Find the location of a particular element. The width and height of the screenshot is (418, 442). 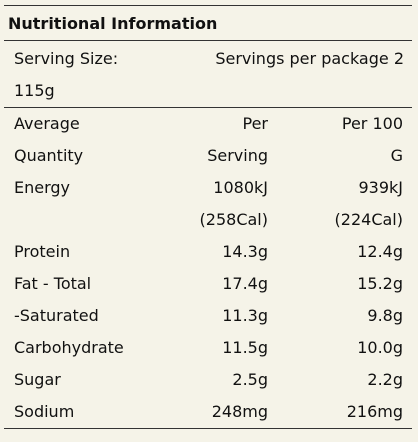

cell: 12.4g is located at coordinates (335, 252).